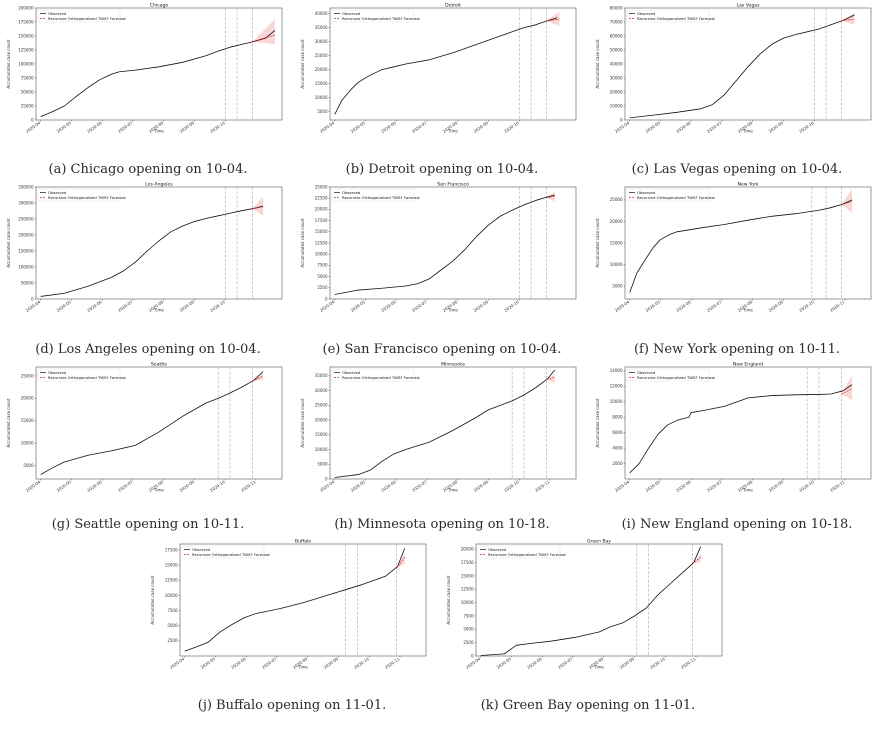  What do you see at coordinates (26, 21) in the screenshot?
I see `y-tick-label: 175000` at bounding box center [26, 21].